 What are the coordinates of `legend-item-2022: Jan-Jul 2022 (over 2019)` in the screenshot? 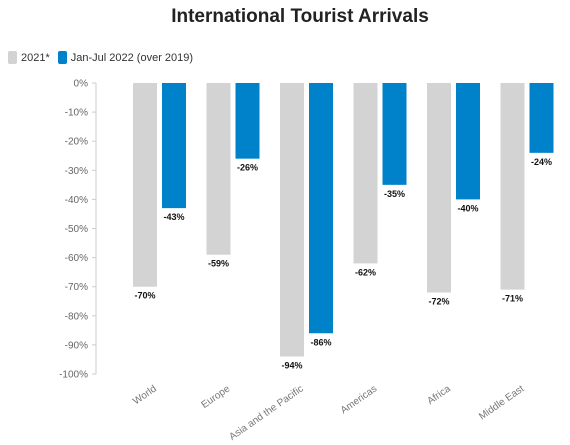 It's located at (125, 57).